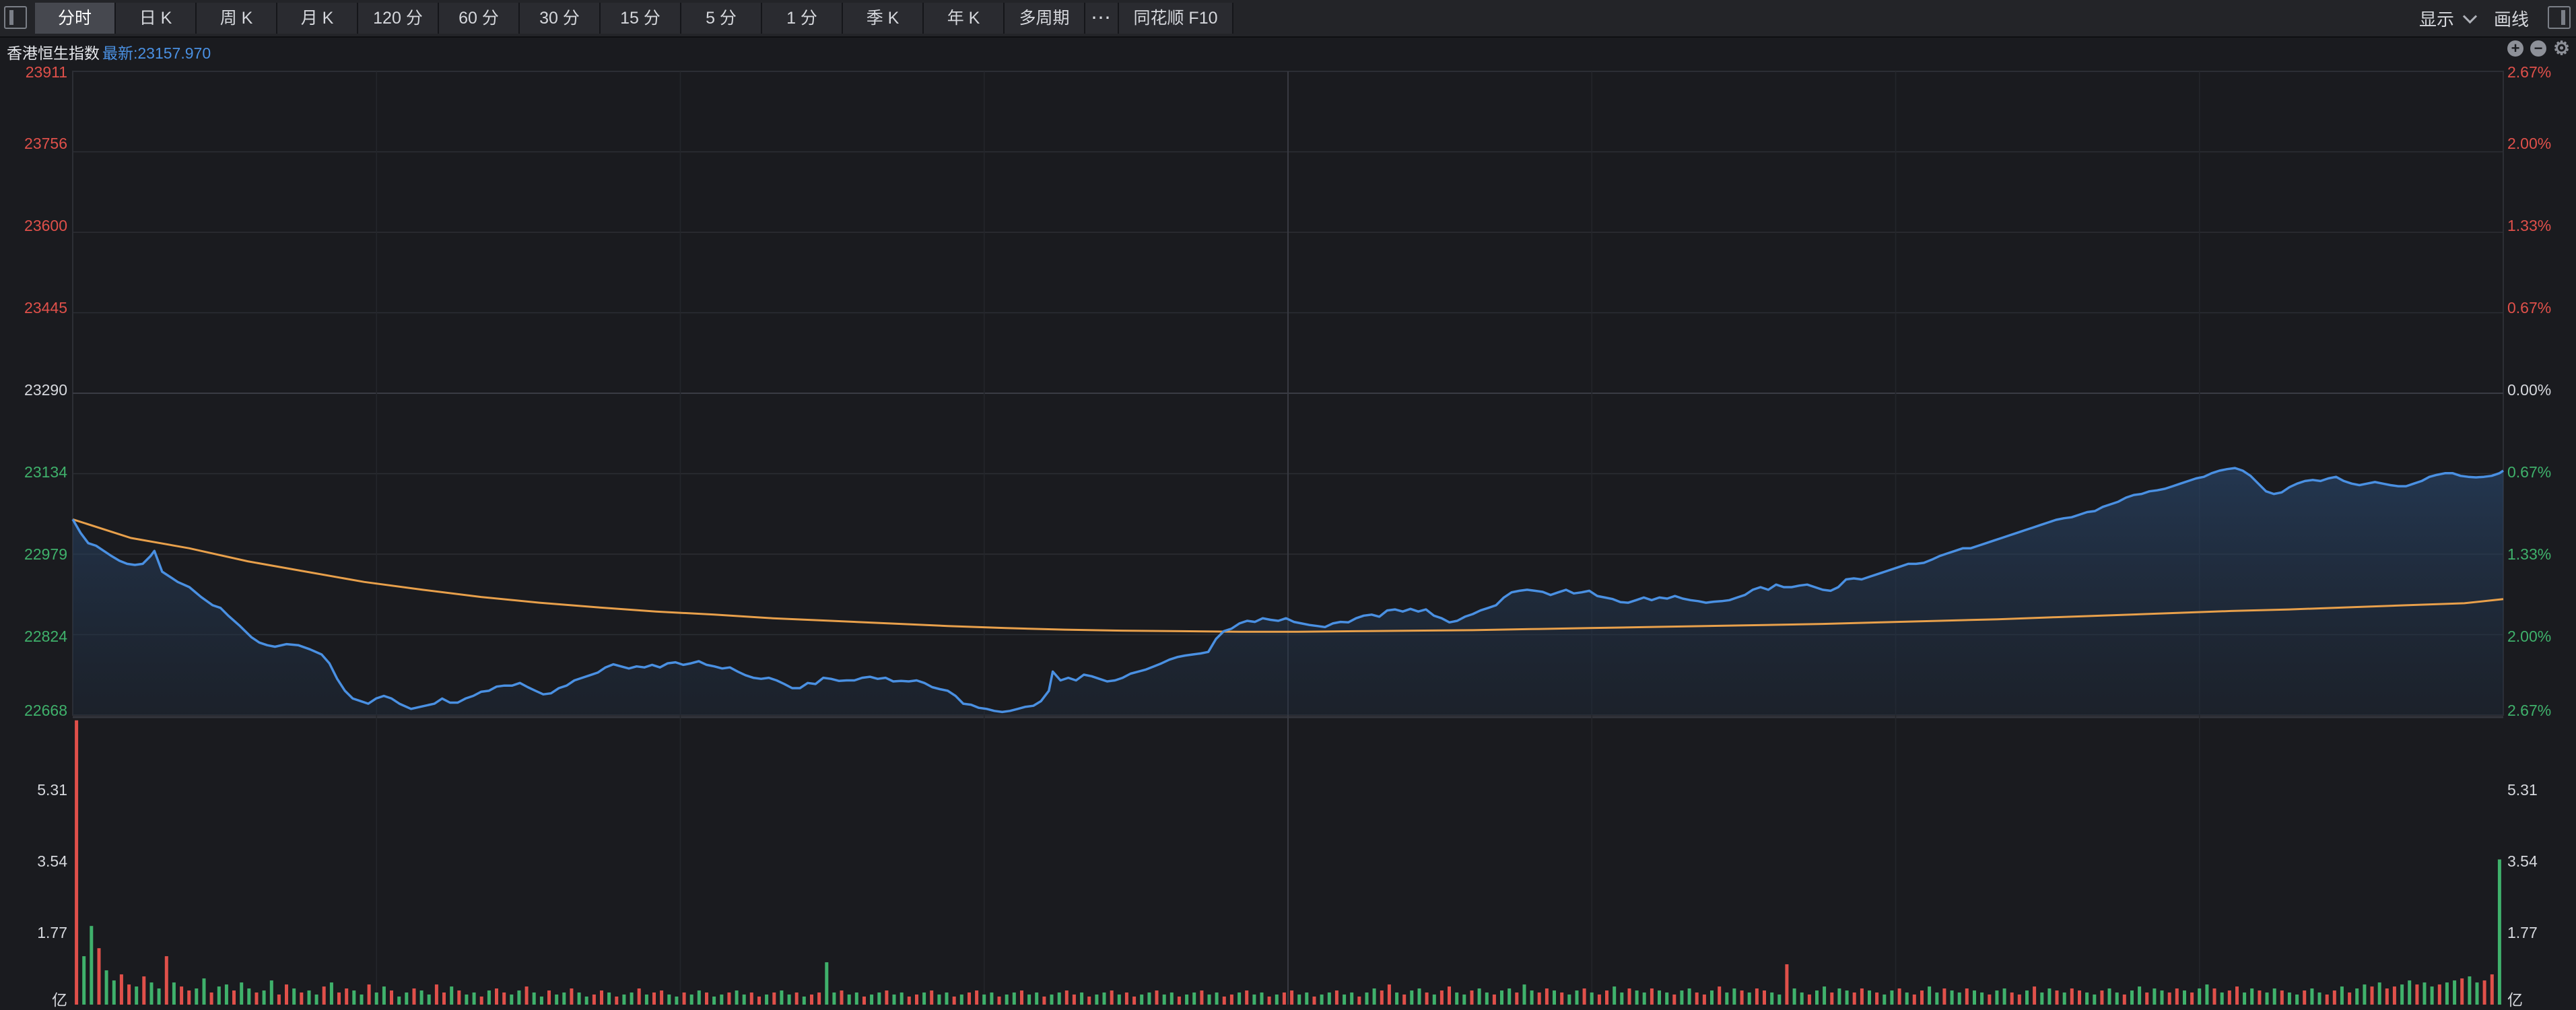  I want to click on tab-f10: 同花顺 F10, so click(1176, 18).